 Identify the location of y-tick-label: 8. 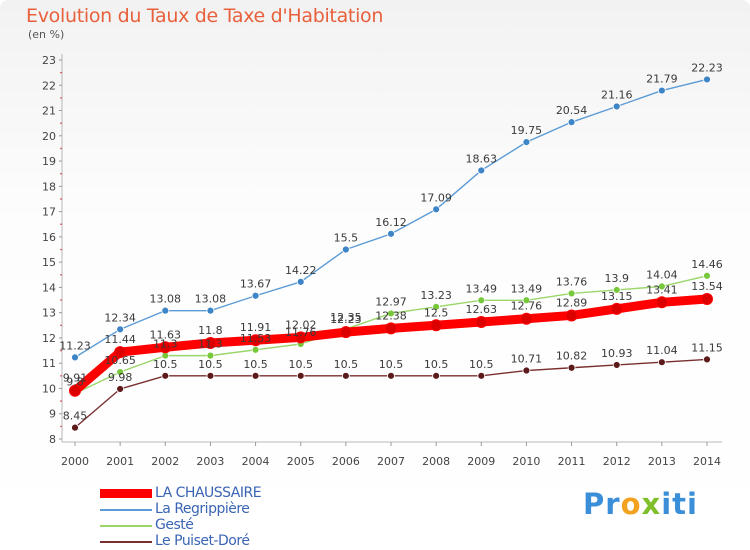
(52, 439).